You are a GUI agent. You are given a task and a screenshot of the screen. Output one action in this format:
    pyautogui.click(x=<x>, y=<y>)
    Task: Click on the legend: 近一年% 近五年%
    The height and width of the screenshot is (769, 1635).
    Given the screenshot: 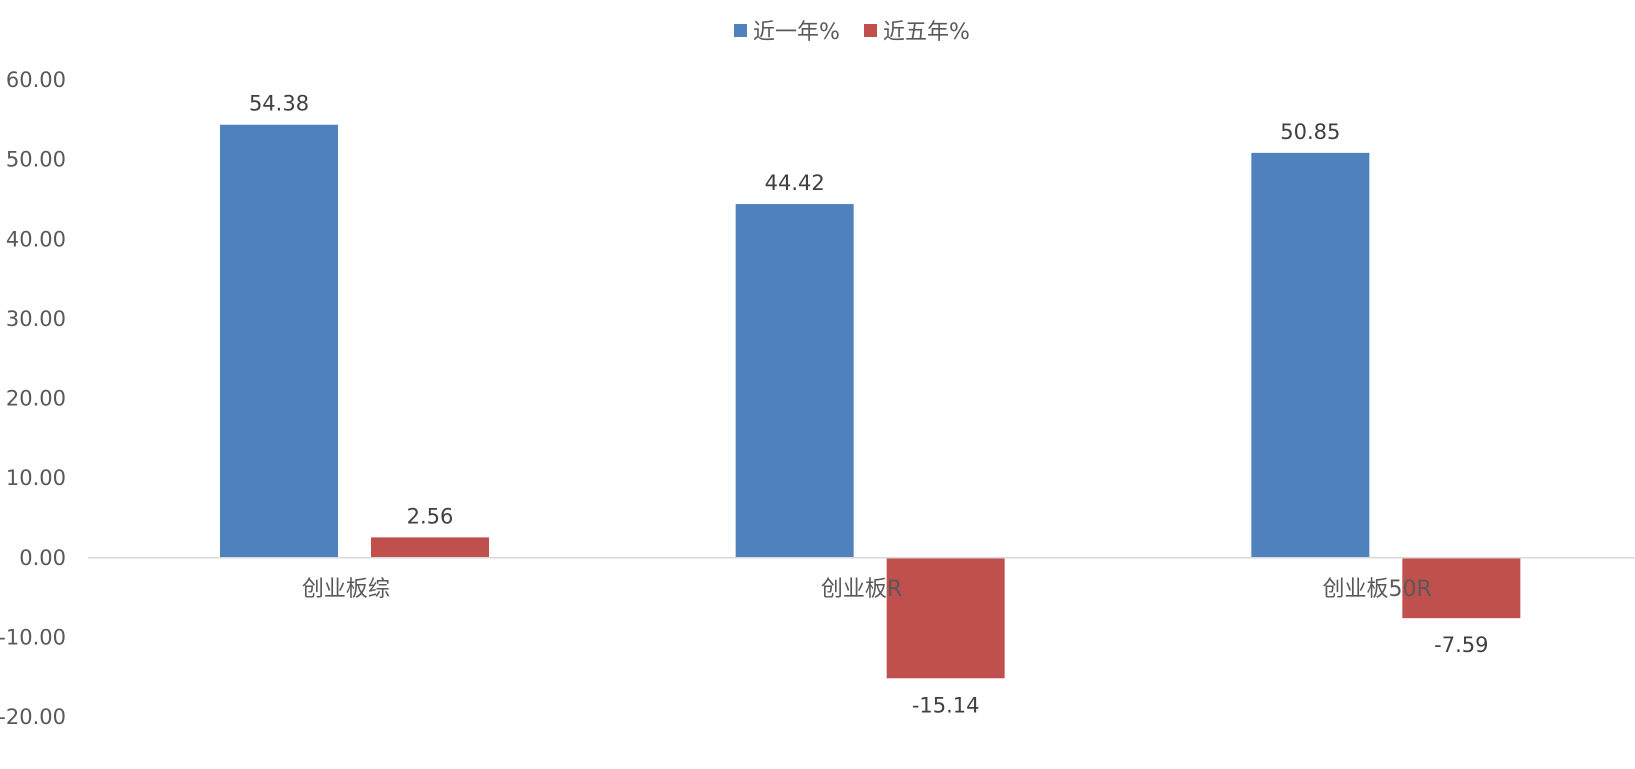 What is the action you would take?
    pyautogui.click(x=852, y=32)
    